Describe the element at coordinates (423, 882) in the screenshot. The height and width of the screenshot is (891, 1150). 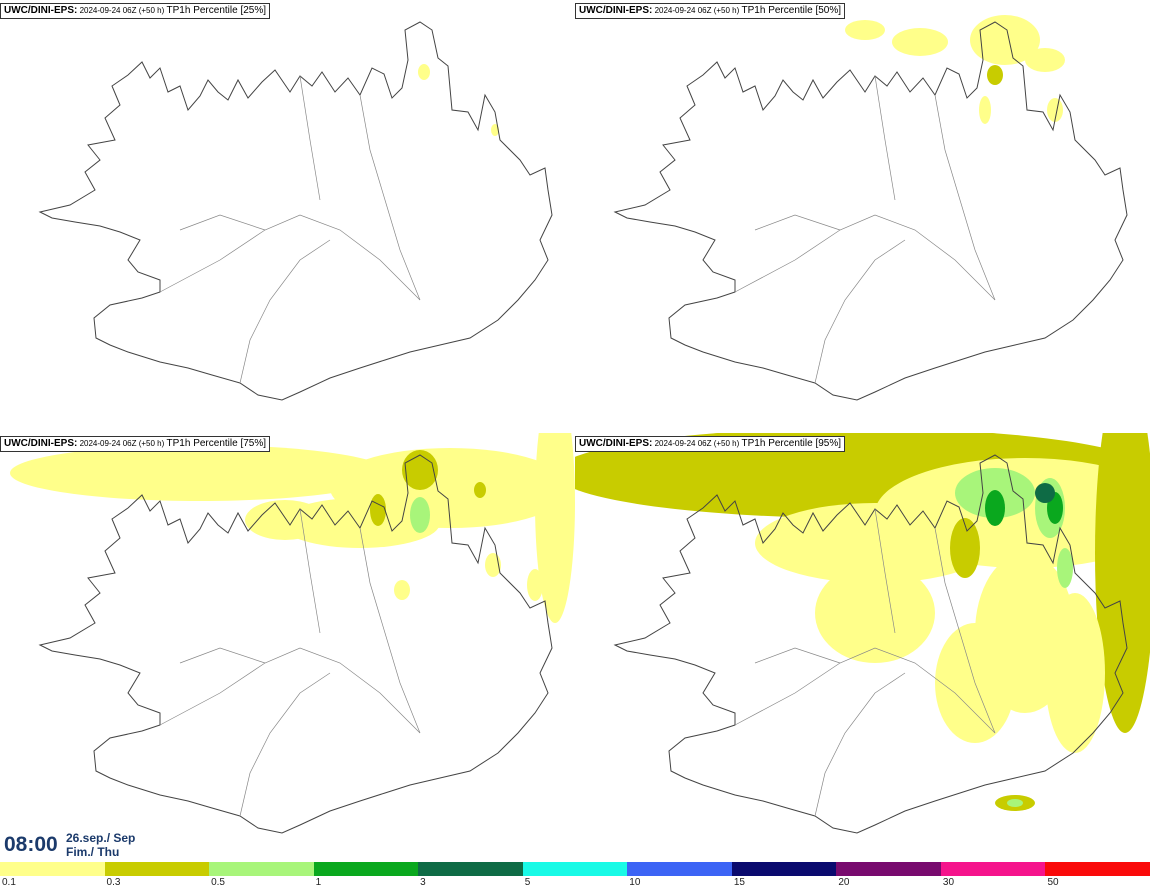
I see `colorbar-tick-label: 3` at that location.